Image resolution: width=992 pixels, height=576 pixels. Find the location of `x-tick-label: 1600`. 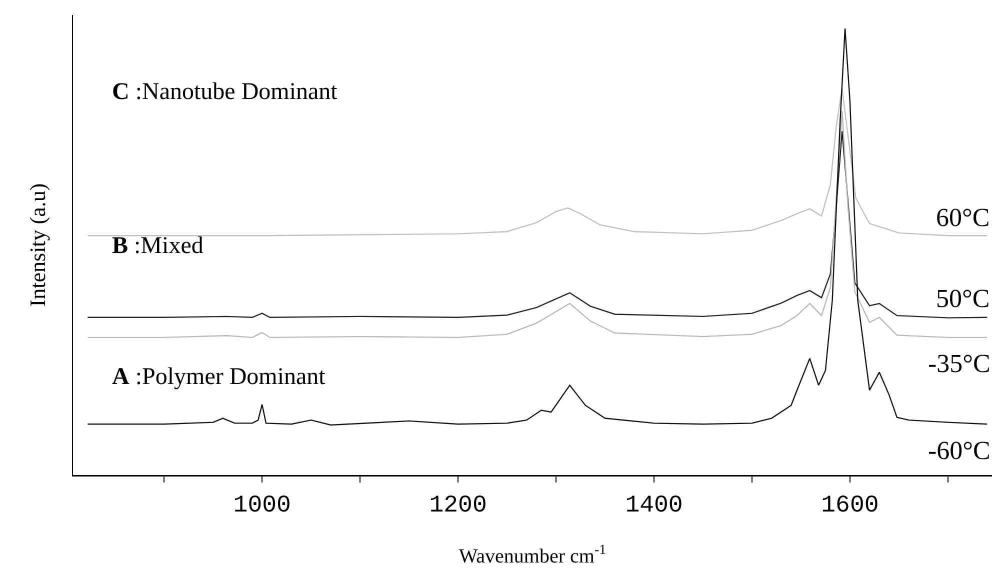

x-tick-label: 1600 is located at coordinates (850, 506).